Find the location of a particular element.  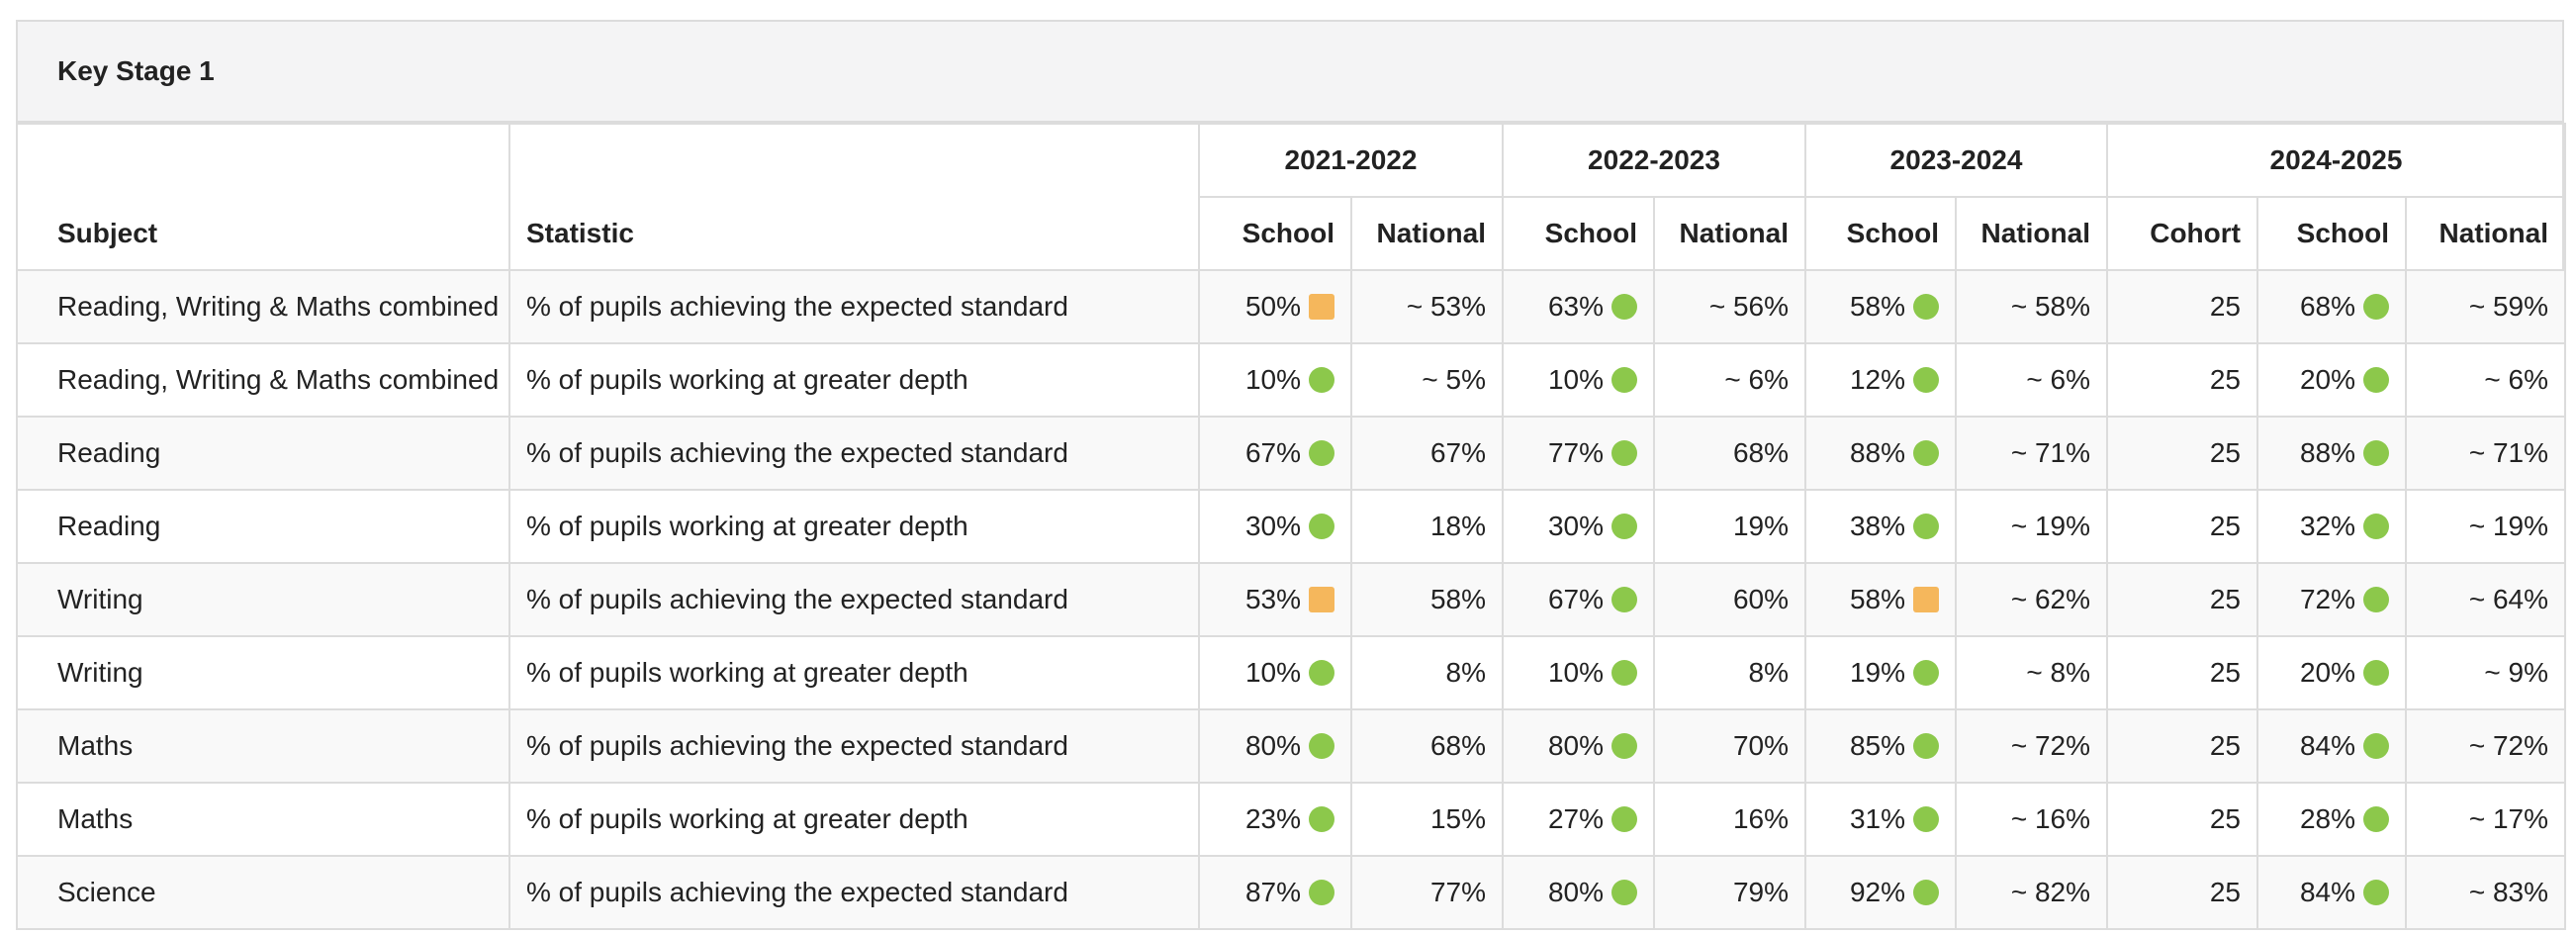

school-value-cell: 32% is located at coordinates (2331, 526).